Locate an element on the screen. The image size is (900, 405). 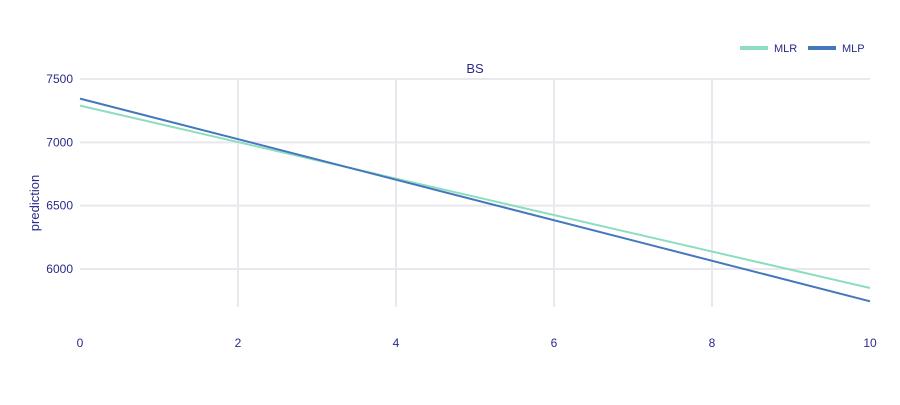
x-tick-label: 2 is located at coordinates (238, 343).